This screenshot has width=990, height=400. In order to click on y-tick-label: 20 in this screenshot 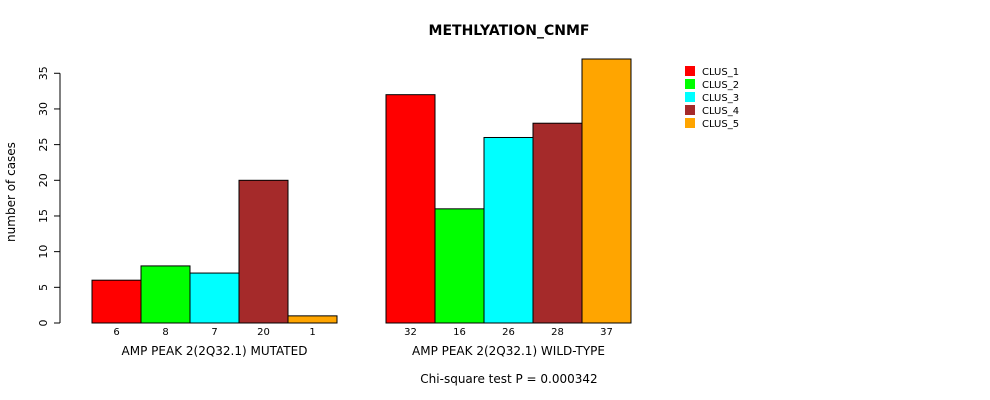, I will do `click(43, 180)`.